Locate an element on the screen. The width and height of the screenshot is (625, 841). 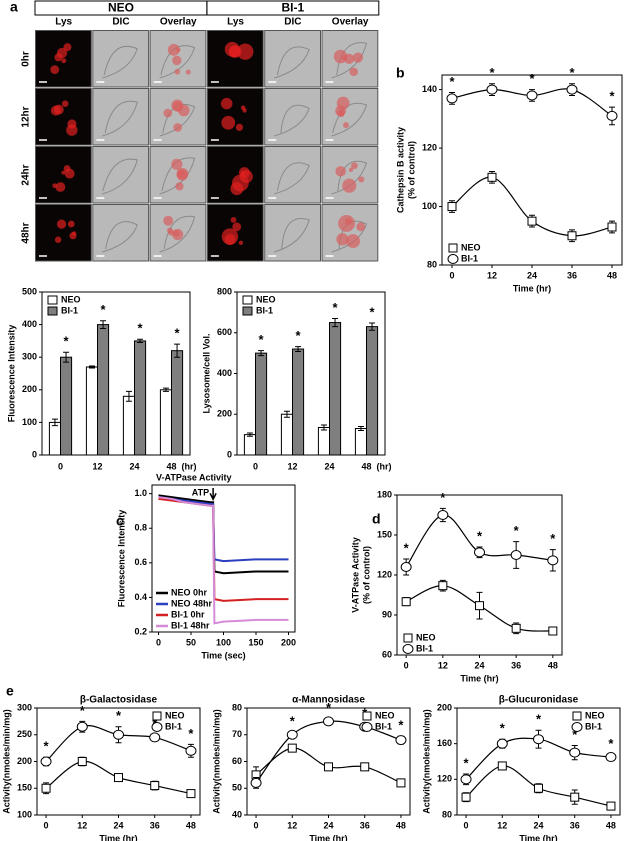
chart-title: β-Glucuronidase is located at coordinates (539, 700).